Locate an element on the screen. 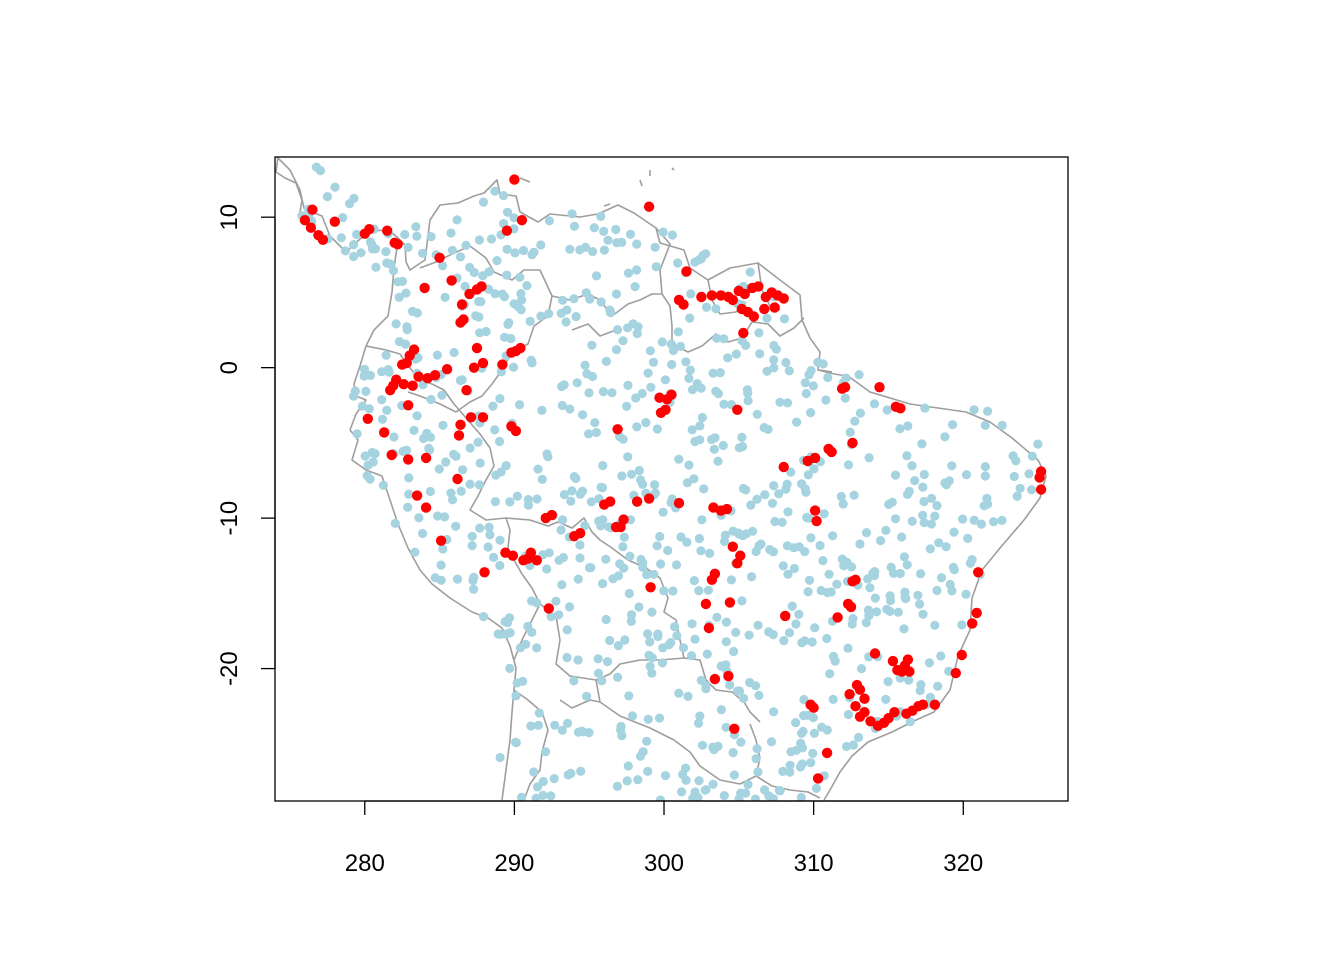  x-tick-label: 310 is located at coordinates (814, 863).